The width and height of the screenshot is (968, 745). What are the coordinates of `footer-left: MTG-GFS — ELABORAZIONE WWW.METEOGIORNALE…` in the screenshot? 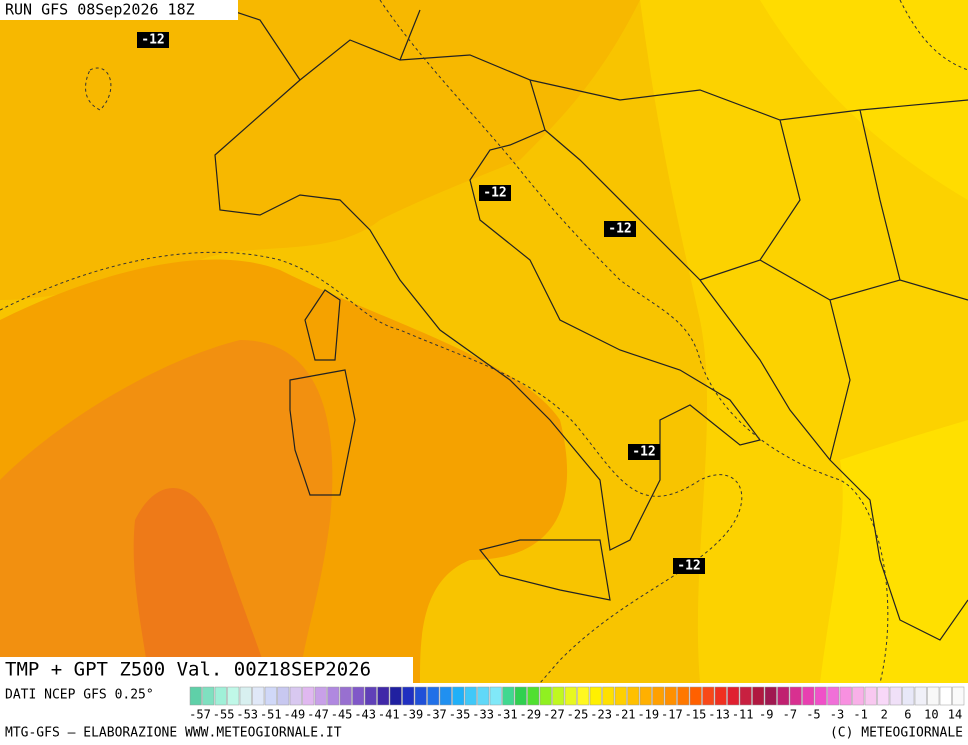 It's located at (173, 733).